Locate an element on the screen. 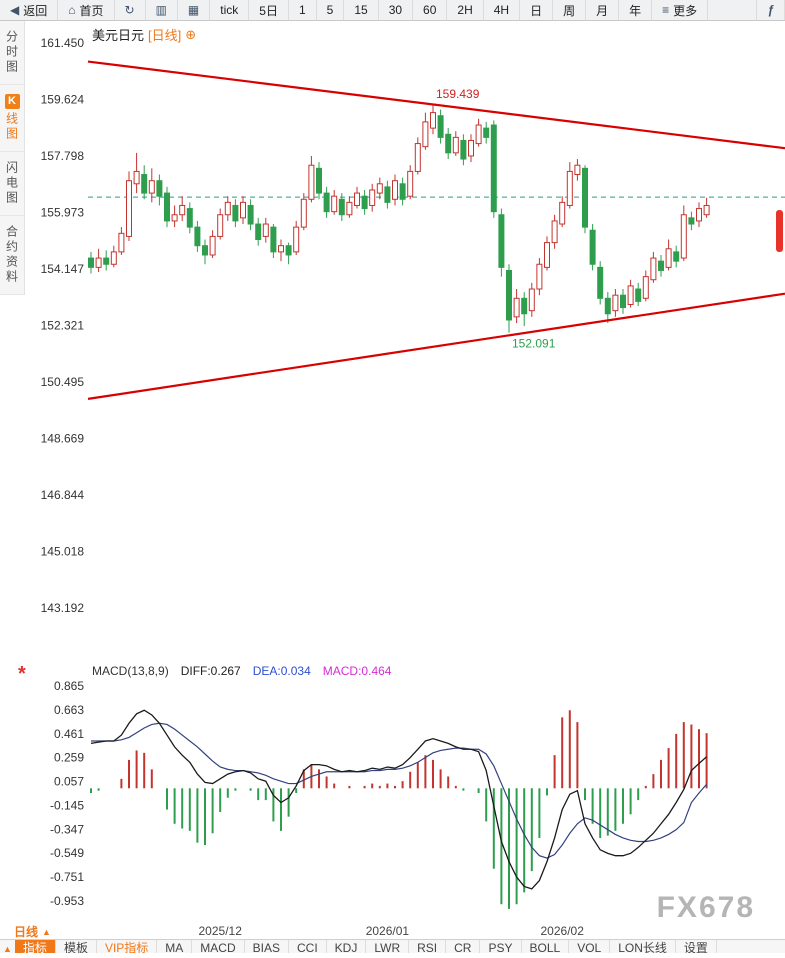 The image size is (785, 958). svg-text: 159.624 is located at coordinates (63, 100).